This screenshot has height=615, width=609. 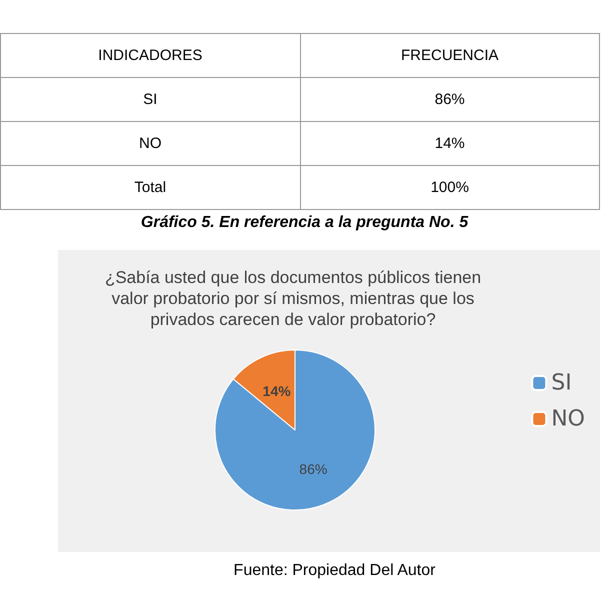 What do you see at coordinates (450, 56) in the screenshot?
I see `text: FRECUENCIA` at bounding box center [450, 56].